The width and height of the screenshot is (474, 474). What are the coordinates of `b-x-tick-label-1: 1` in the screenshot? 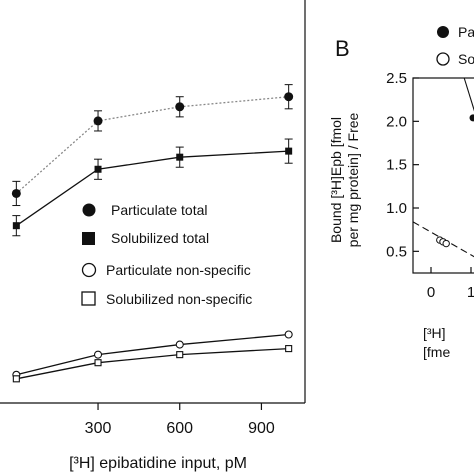 It's located at (470, 292).